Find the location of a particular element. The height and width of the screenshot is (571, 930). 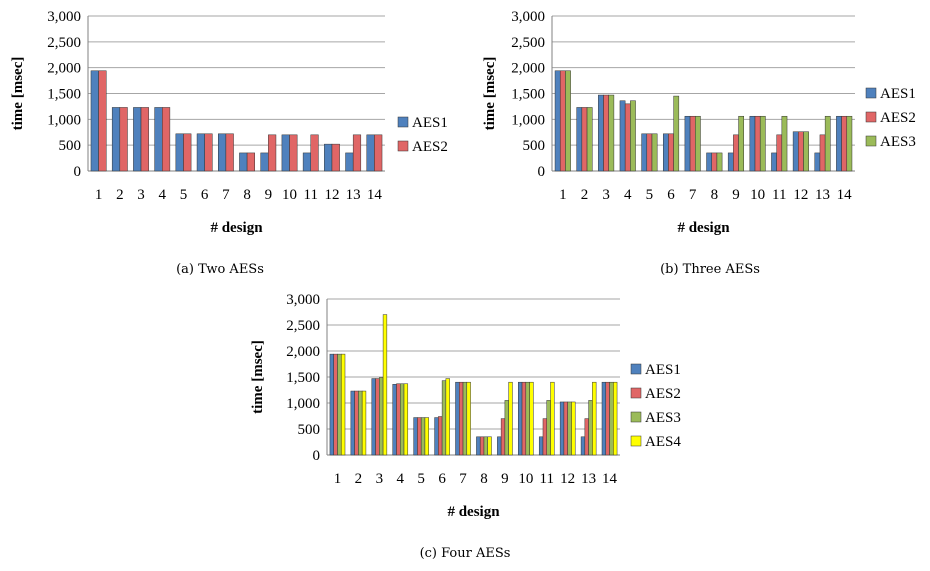

y-axis-title: time [msec] is located at coordinates (18, 94).